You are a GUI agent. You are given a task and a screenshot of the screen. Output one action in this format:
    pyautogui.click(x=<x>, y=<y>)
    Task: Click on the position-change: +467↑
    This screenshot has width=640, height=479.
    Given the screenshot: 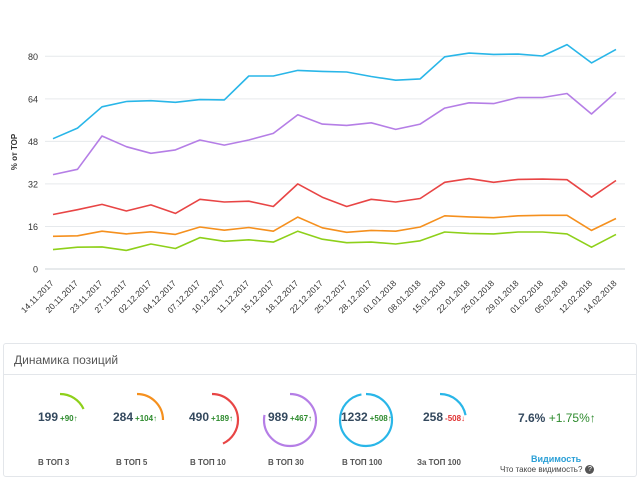 What is the action you would take?
    pyautogui.click(x=301, y=418)
    